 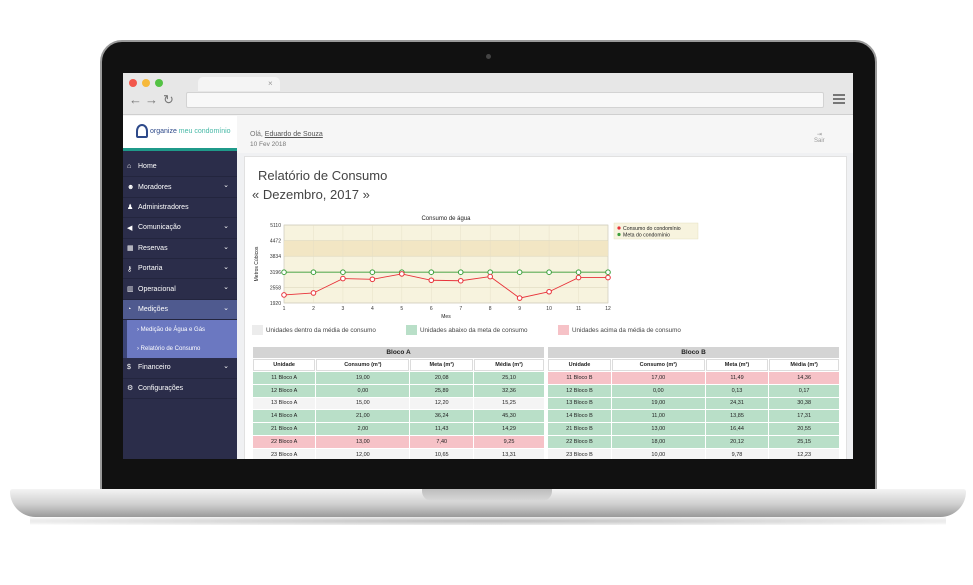 What do you see at coordinates (737, 429) in the screenshot?
I see `table-cell: 16,44` at bounding box center [737, 429].